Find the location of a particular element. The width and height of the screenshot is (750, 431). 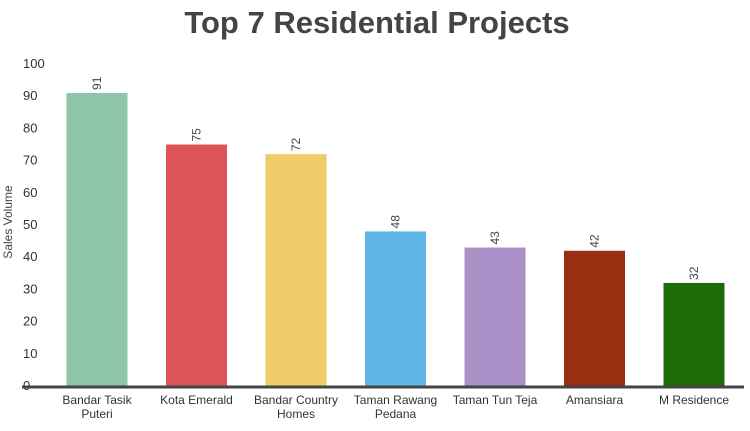

category-label: Kota Emerald is located at coordinates (196, 400).